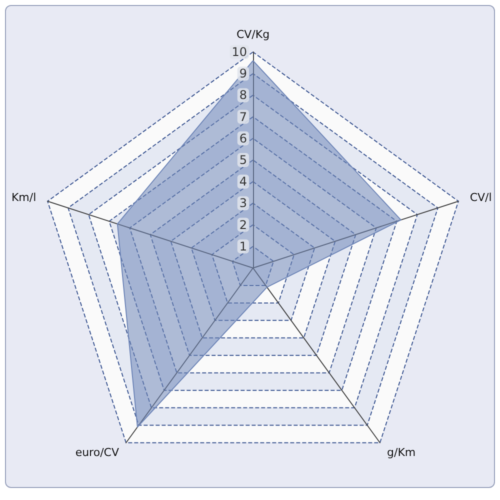  Describe the element at coordinates (97, 452) in the screenshot. I see `spoke-label: euro/CV` at that location.